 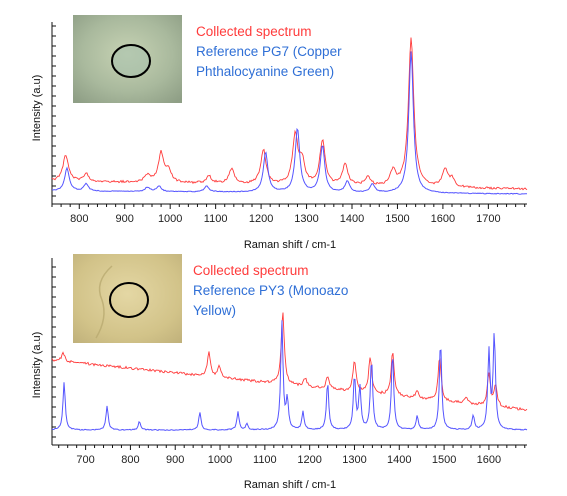 What do you see at coordinates (214, 310) in the screenshot?
I see `bottom-legend-reference-line2: Yellow)` at bounding box center [214, 310].